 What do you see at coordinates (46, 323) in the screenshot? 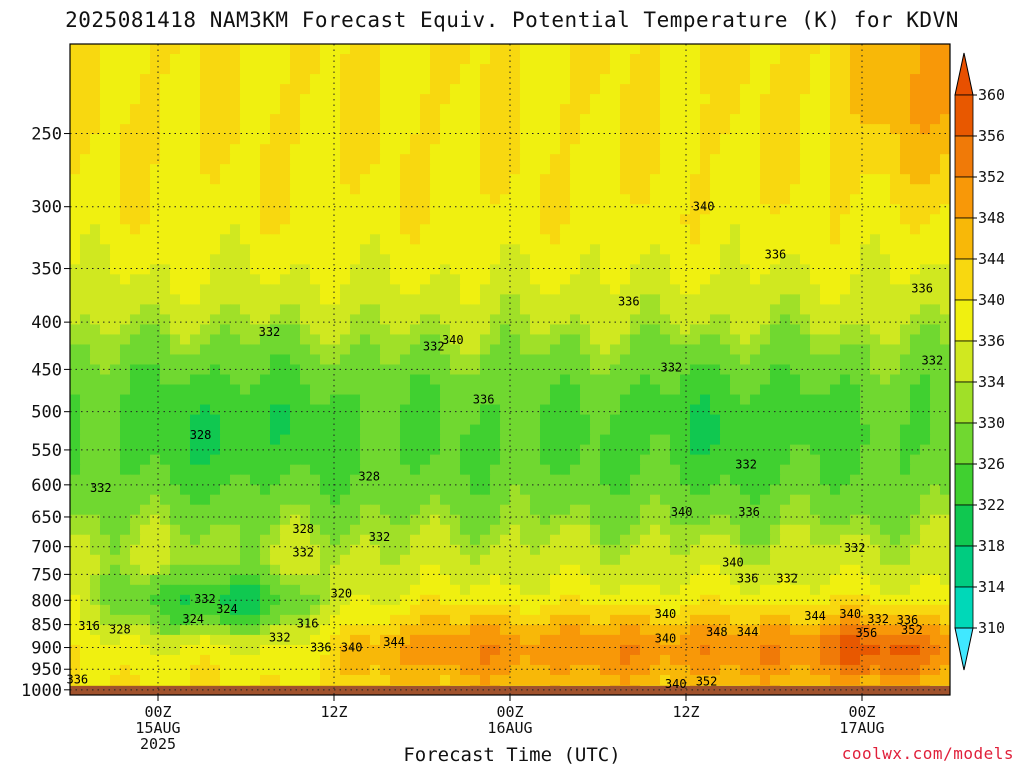
I see `y-tick-label: 400` at bounding box center [46, 323].